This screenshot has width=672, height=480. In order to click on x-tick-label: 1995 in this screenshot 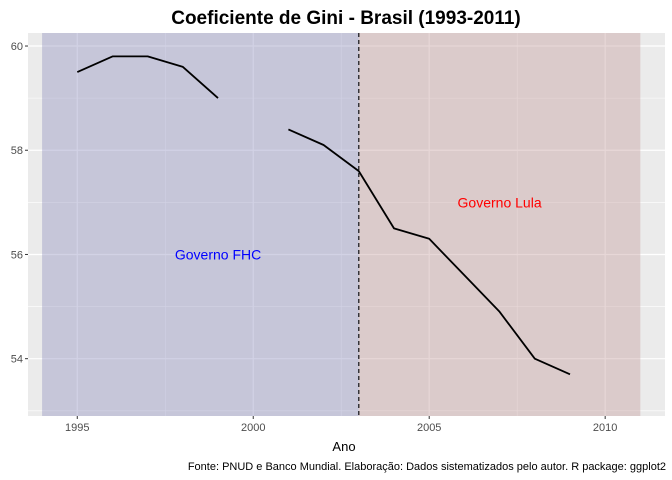, I will do `click(77, 428)`.